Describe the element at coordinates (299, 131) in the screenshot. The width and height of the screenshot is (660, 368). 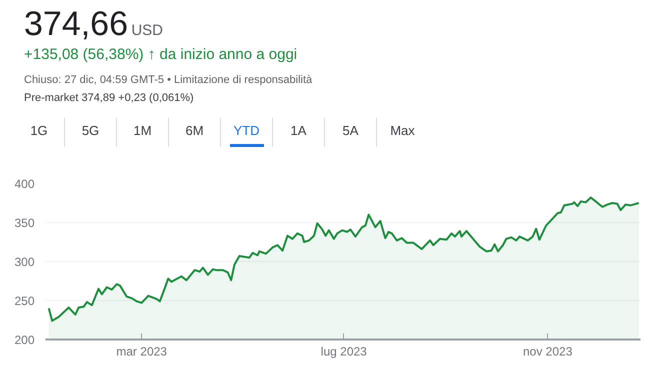
I see `text: 1A` at that location.